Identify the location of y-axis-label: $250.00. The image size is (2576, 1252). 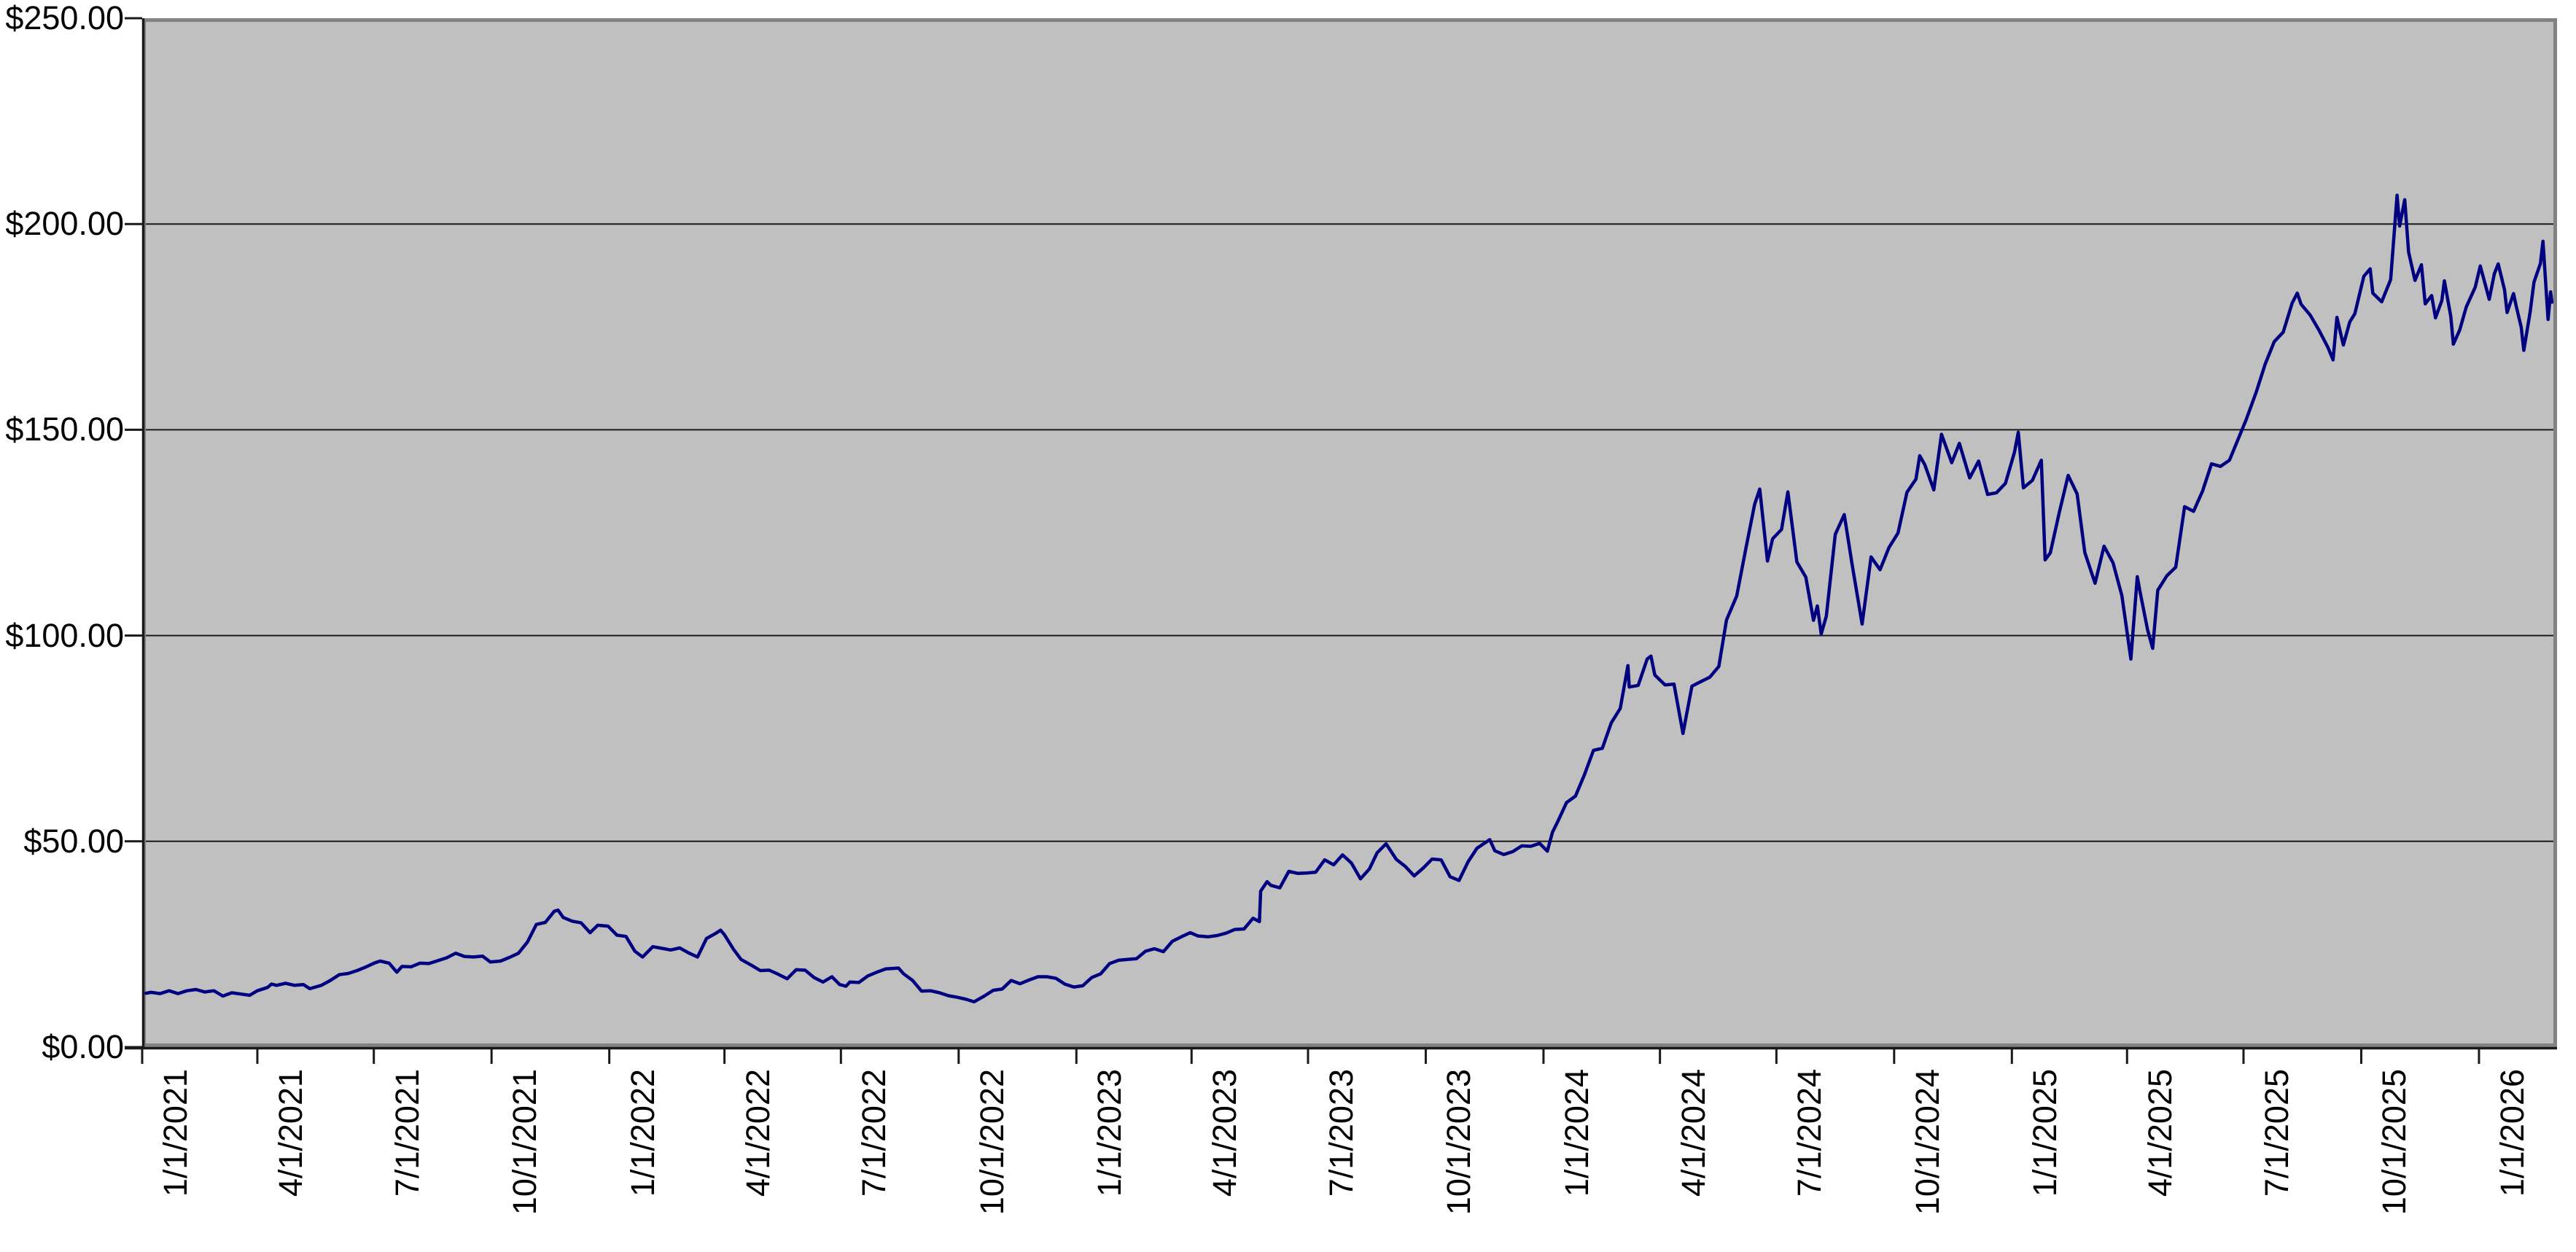
(64, 18).